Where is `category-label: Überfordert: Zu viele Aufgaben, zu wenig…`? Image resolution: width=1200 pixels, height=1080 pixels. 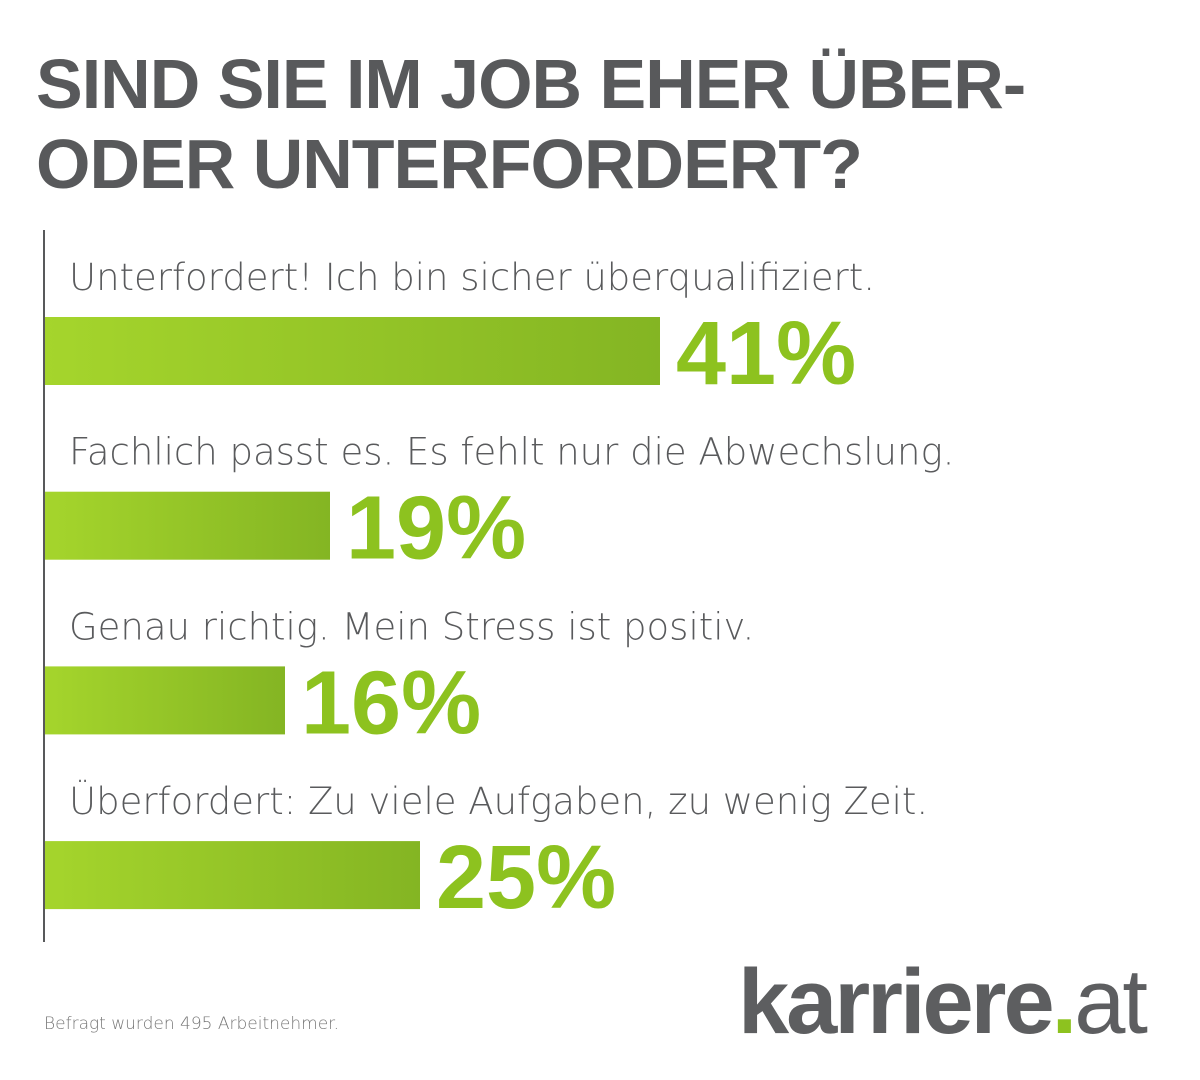
category-label: Überfordert: Zu viele Aufgaben, zu wenig… is located at coordinates (498, 801).